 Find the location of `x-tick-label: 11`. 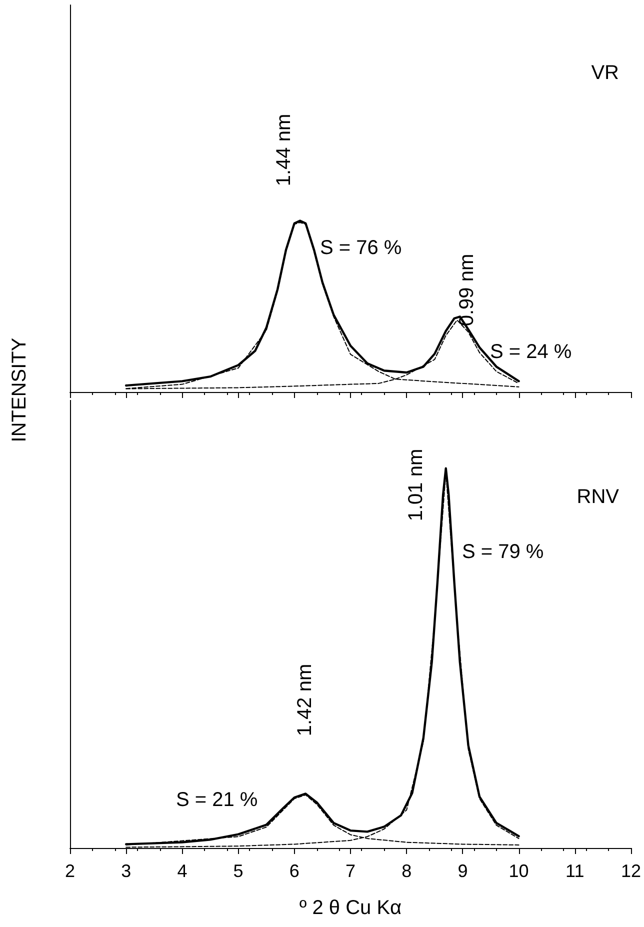

x-tick-label: 11 is located at coordinates (575, 871).